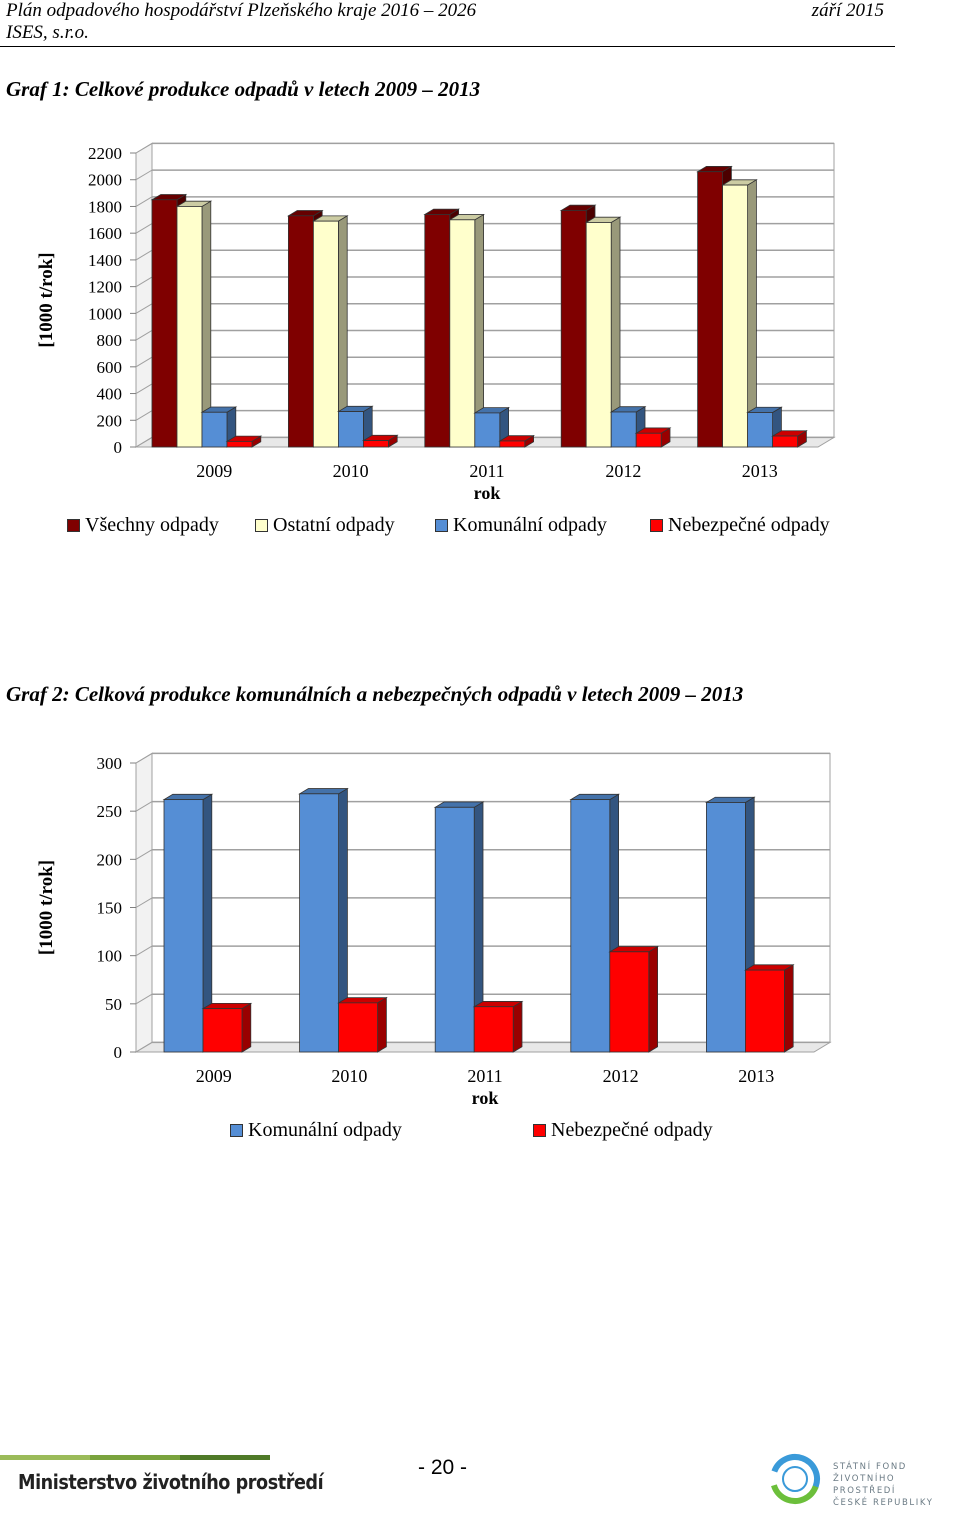  Describe the element at coordinates (110, 956) in the screenshot. I see `y-tick-label: 100` at that location.